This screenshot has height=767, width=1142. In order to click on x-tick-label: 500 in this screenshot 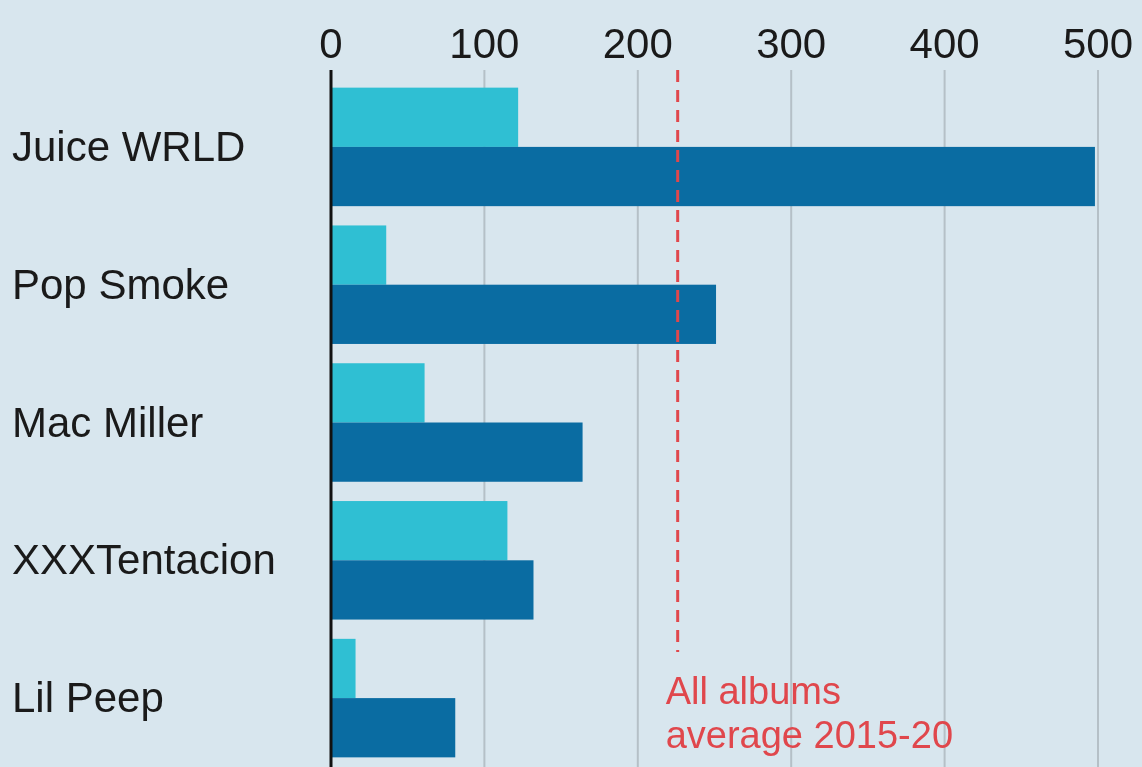, I will do `click(1098, 43)`.